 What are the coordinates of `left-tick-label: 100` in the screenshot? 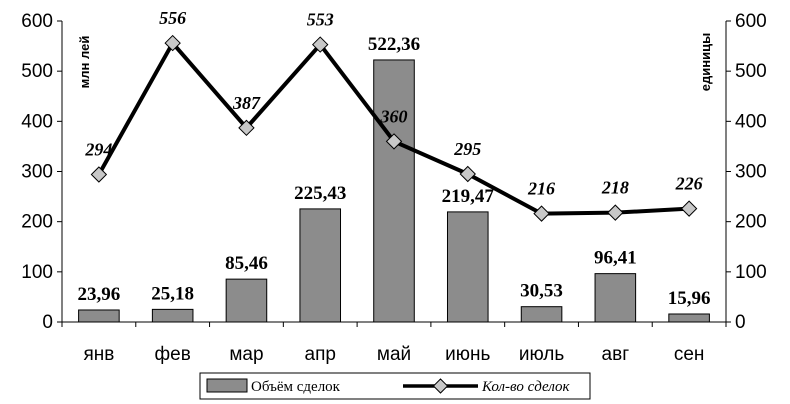 It's located at (37, 272).